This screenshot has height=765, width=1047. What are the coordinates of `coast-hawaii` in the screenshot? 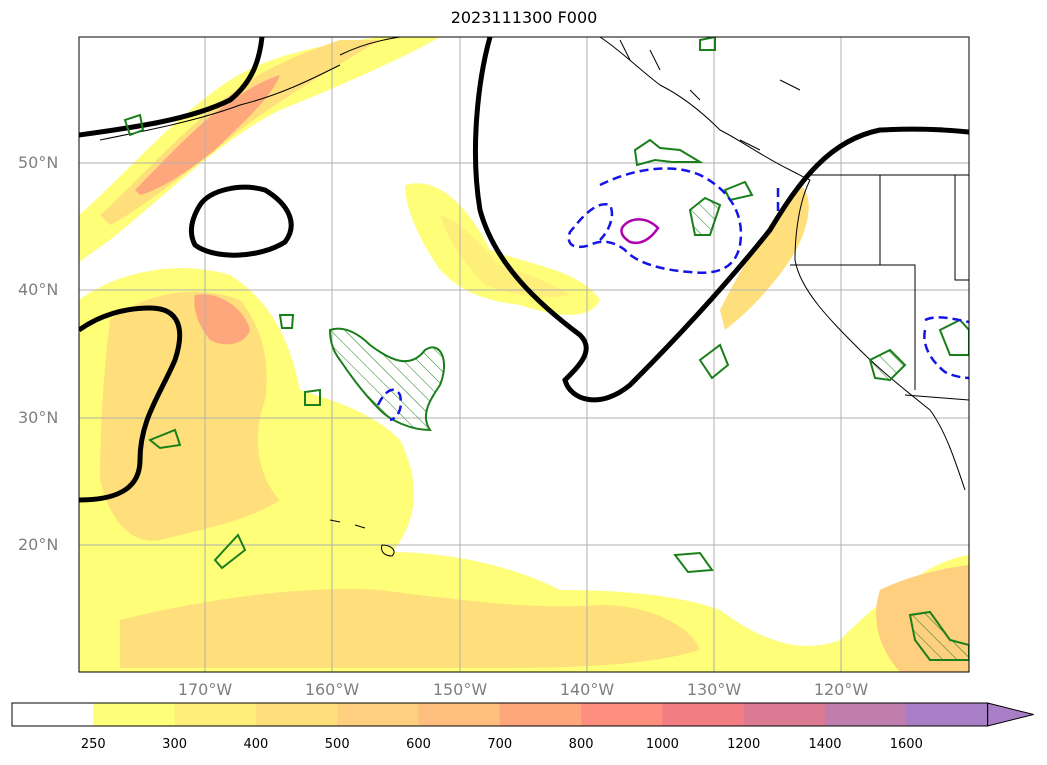 It's located at (362, 538).